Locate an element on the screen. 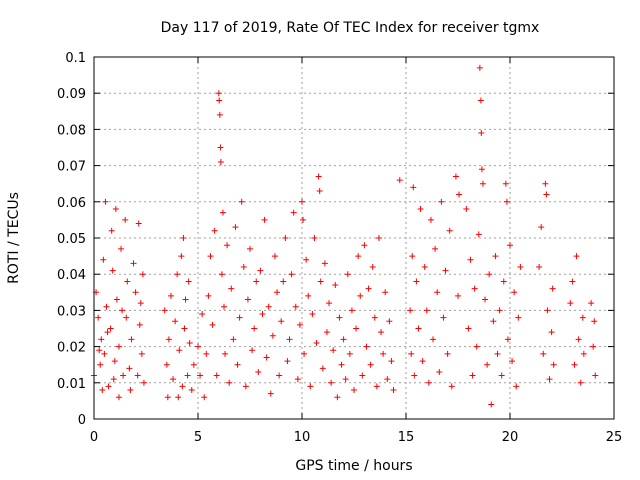 This screenshot has height=480, width=640. x-axis-label: GPS time / hours is located at coordinates (353, 466).